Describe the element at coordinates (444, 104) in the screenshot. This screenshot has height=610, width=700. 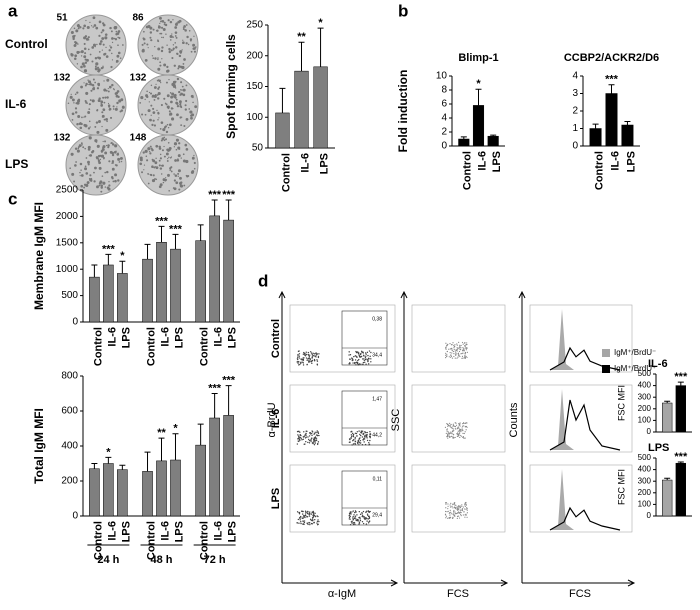
I see `y-tick-label: 6` at that location.